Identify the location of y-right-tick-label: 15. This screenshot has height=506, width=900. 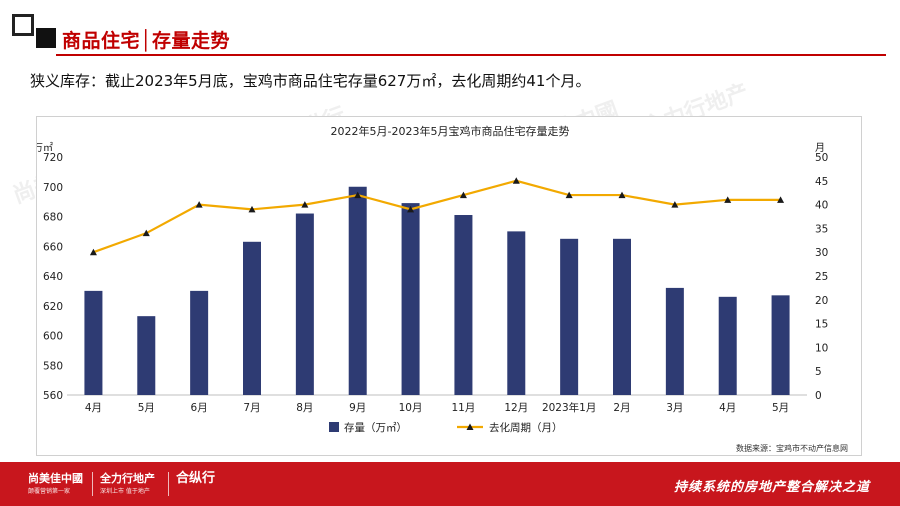
(821, 325).